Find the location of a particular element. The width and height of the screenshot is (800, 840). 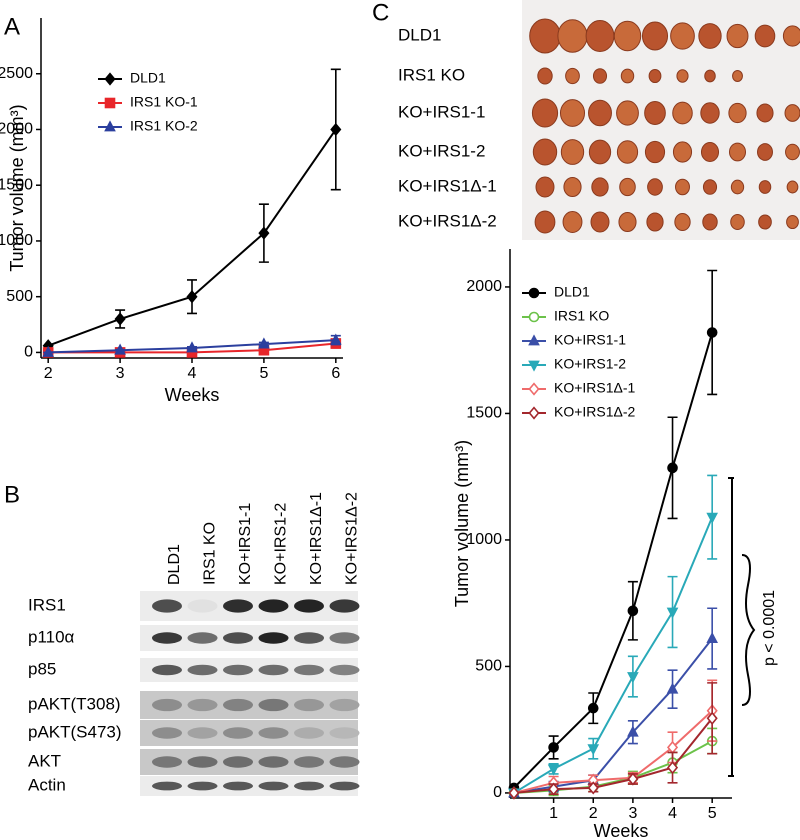

photo-row-label: KO+IRS1Δ-2 is located at coordinates (447, 220).